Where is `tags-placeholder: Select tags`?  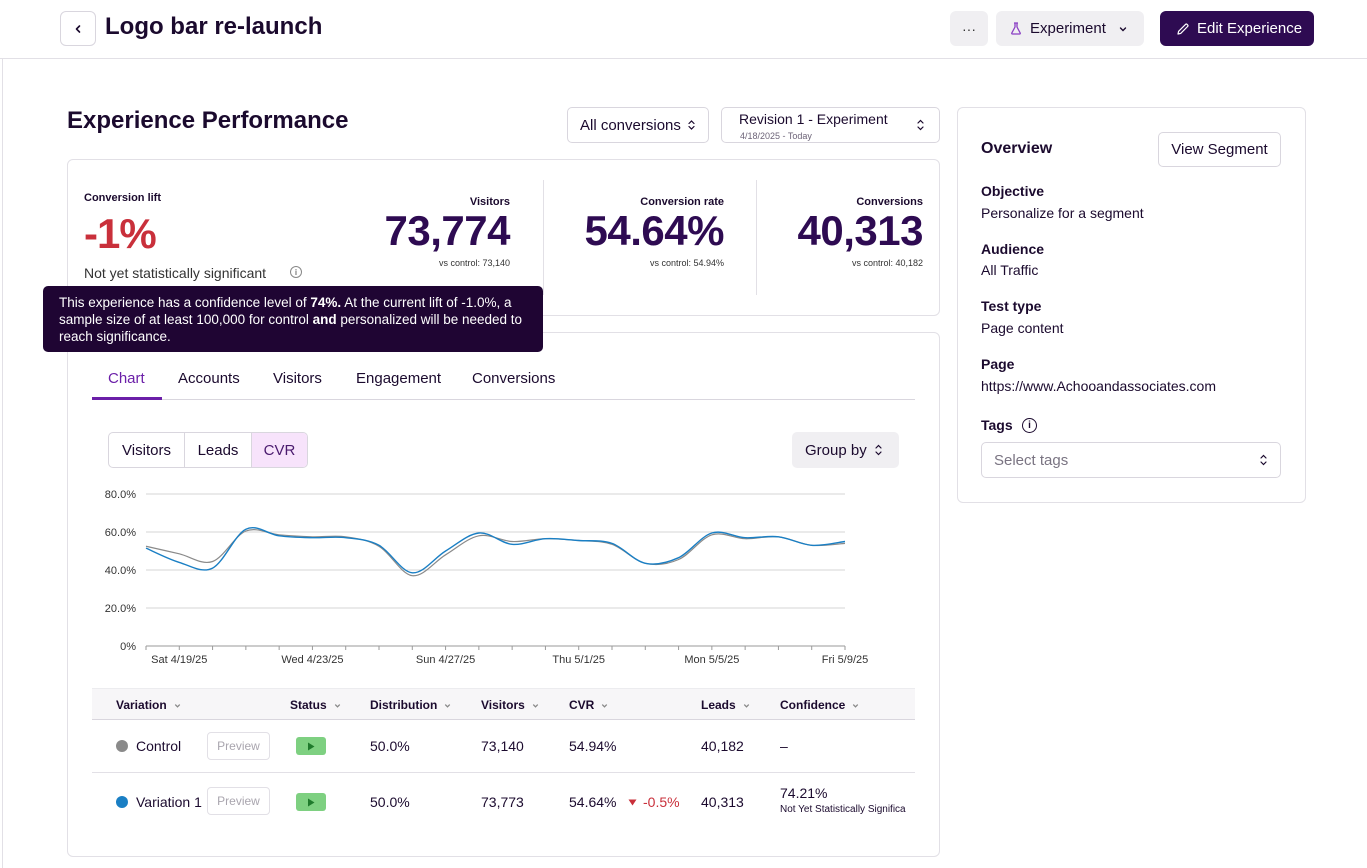
tags-placeholder: Select tags is located at coordinates (1031, 460).